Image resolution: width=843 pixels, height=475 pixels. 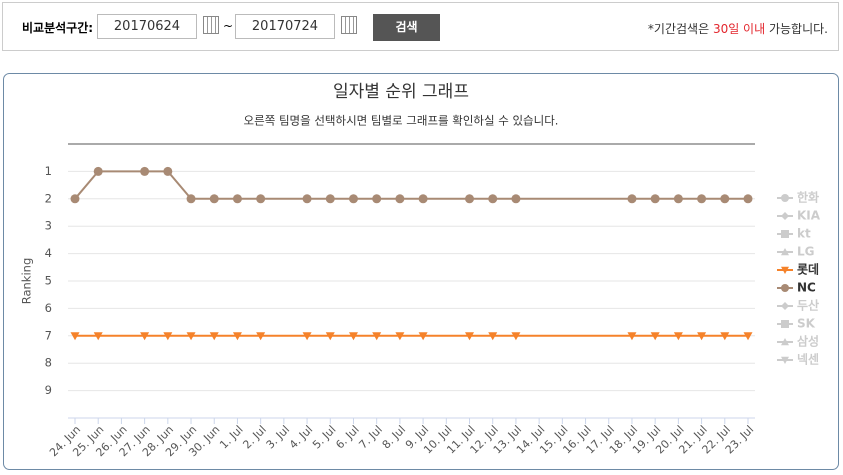 What do you see at coordinates (808, 269) in the screenshot?
I see `legend-label: 롯데` at bounding box center [808, 269].